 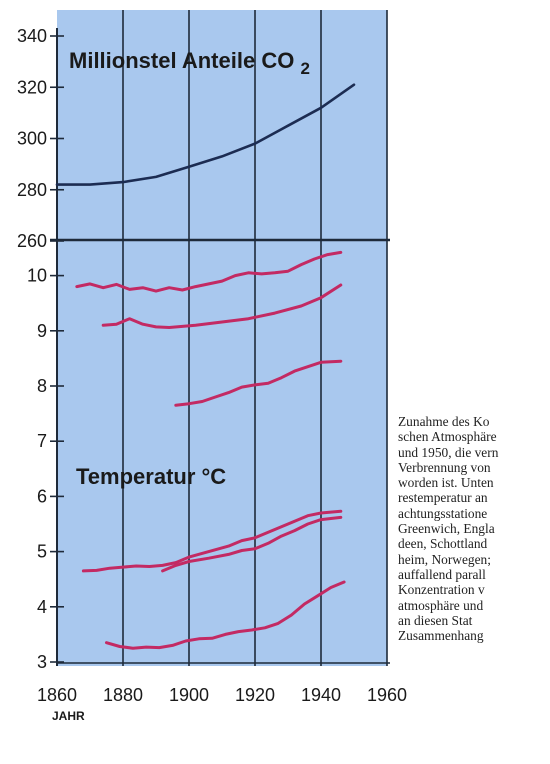 I want to click on x-axis-label: JAHR, so click(x=68, y=716).